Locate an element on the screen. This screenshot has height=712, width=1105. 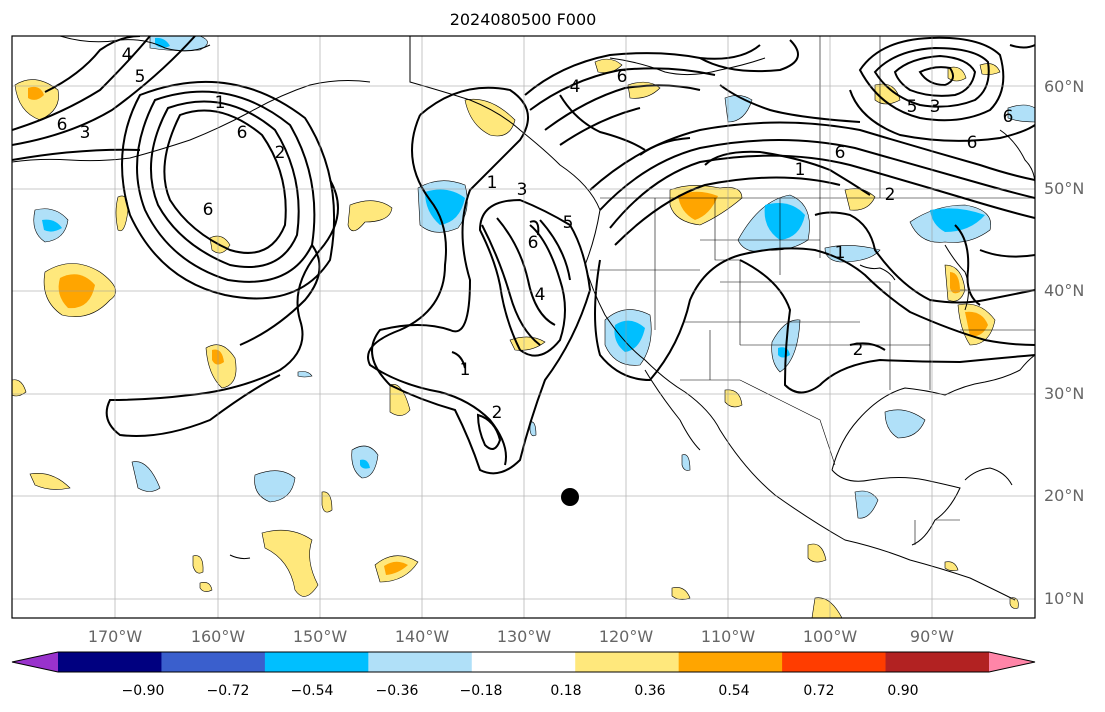
lon-label: 100°W is located at coordinates (830, 636).